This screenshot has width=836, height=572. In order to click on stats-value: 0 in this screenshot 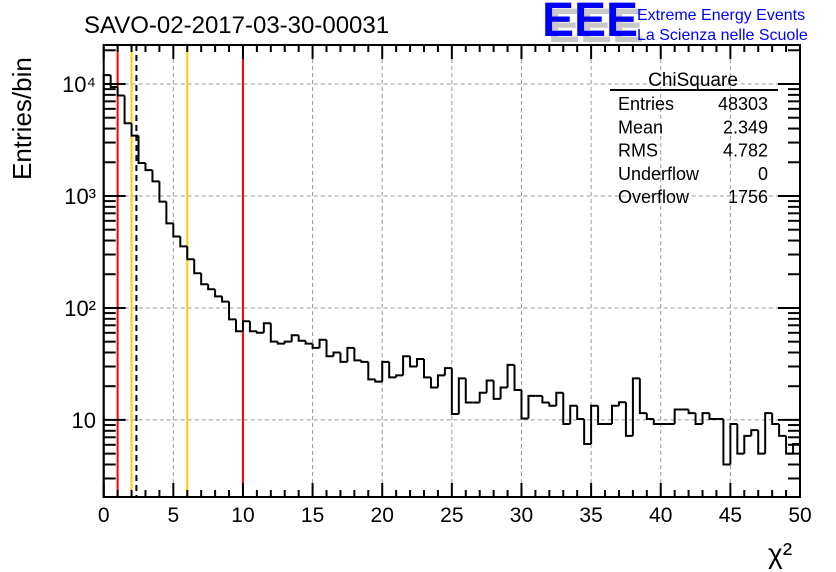, I will do `click(763, 174)`.